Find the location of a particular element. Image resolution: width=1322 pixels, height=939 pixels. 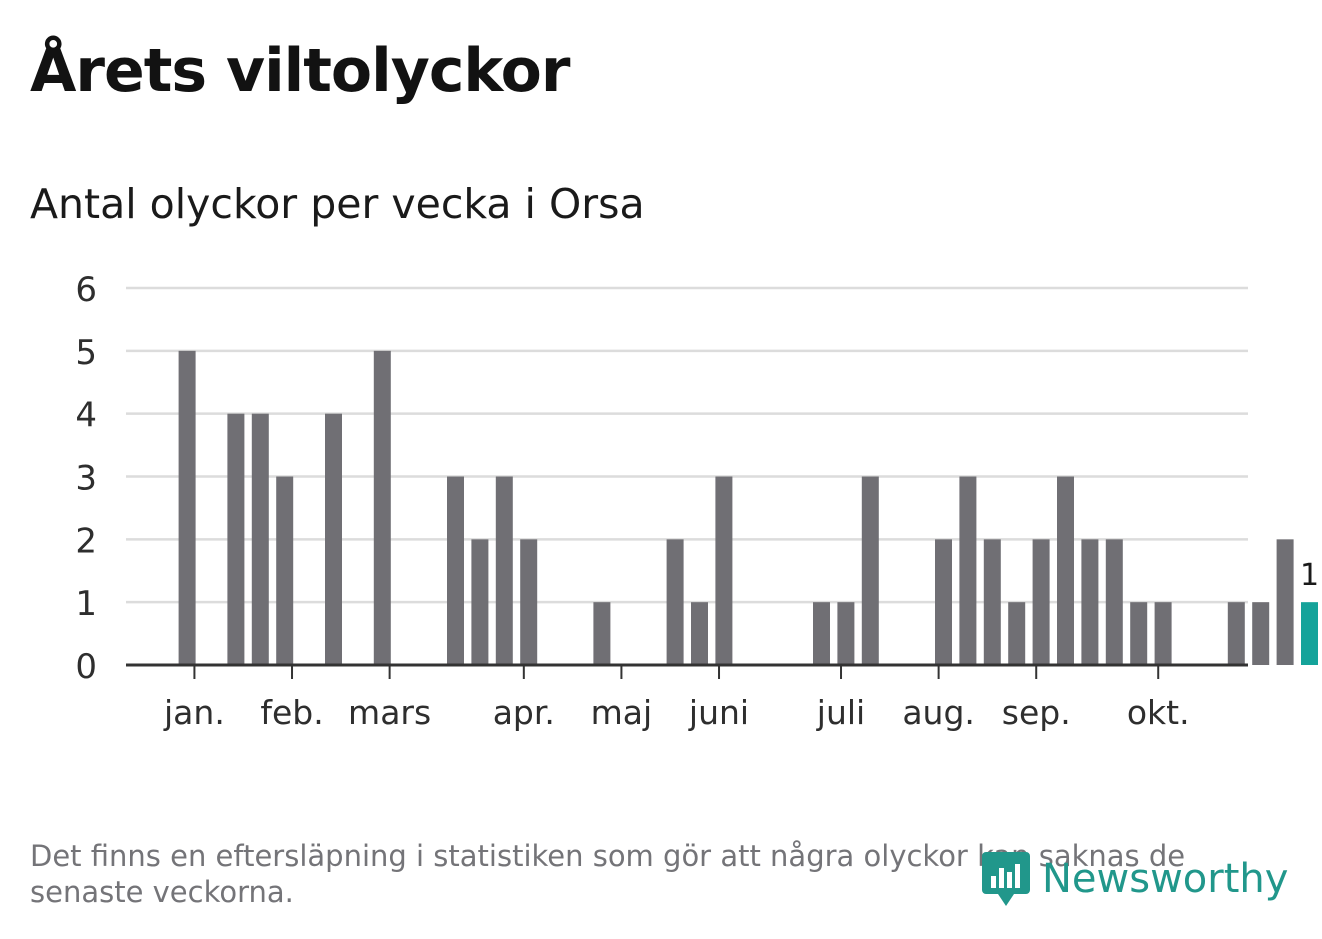

brand-name: Newsworthy is located at coordinates (1165, 879).